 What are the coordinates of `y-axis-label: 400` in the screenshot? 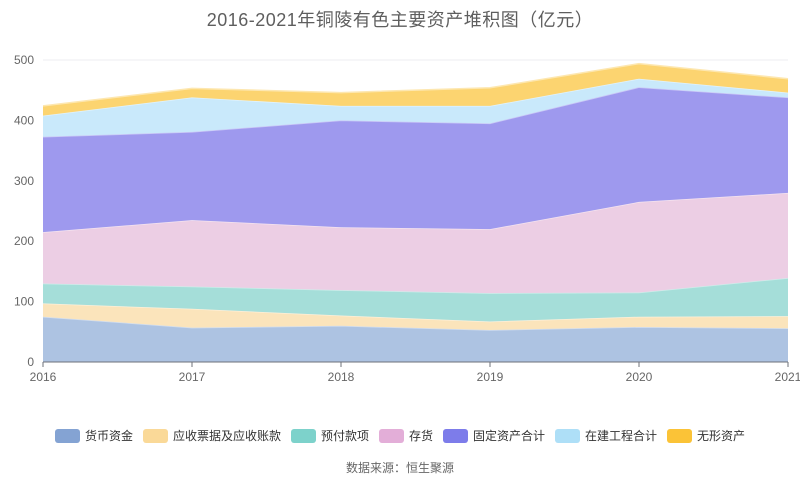 It's located at (24, 120).